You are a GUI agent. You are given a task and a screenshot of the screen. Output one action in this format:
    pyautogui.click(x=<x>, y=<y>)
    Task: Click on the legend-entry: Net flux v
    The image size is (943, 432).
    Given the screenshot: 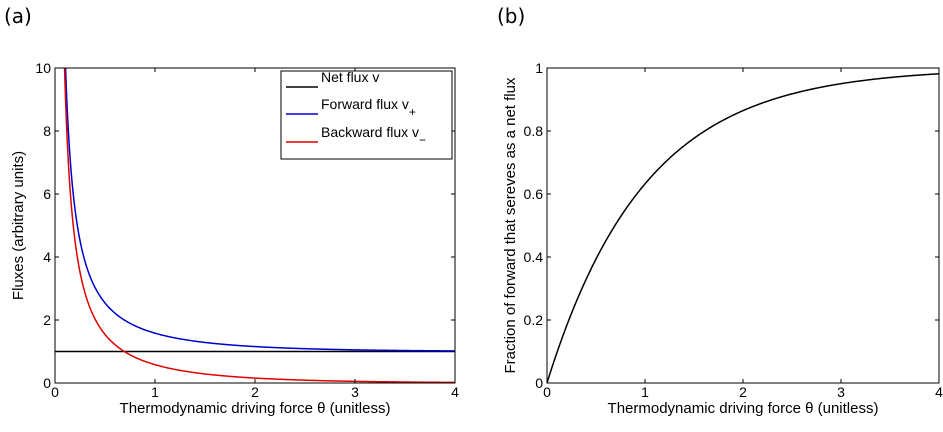 What is the action you would take?
    pyautogui.click(x=350, y=77)
    